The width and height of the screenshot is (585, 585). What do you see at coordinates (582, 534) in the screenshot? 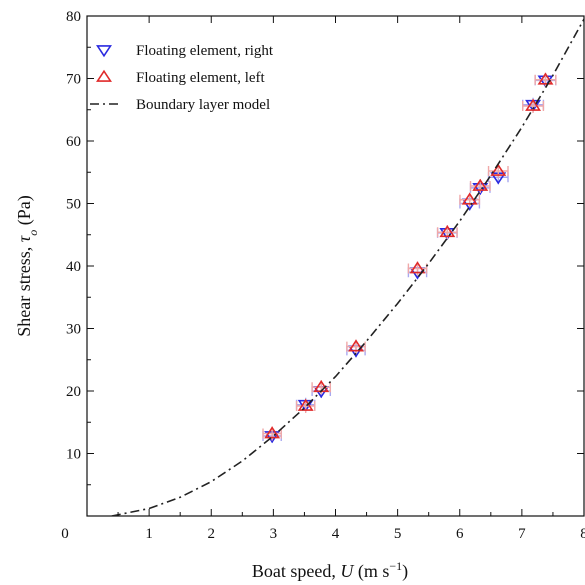
I see `x-tick-label: 8` at bounding box center [582, 534].